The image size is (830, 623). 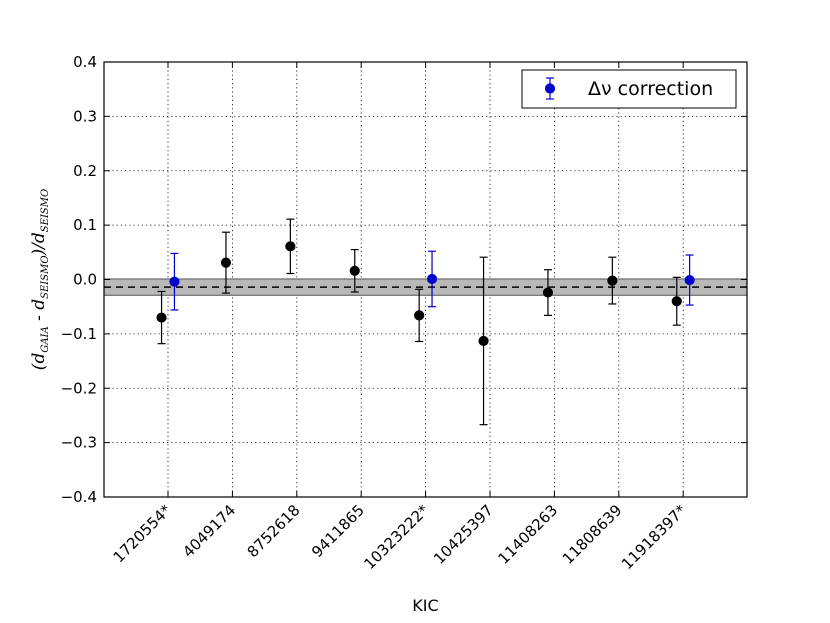 I want to click on x-tick-label: 11918397*, so click(x=654, y=537).